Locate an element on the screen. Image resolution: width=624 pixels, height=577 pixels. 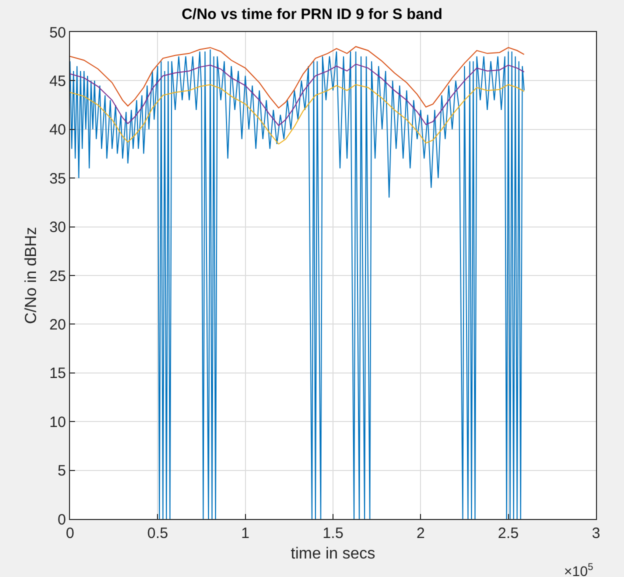
y-tick-label: 5 is located at coordinates (62, 471).